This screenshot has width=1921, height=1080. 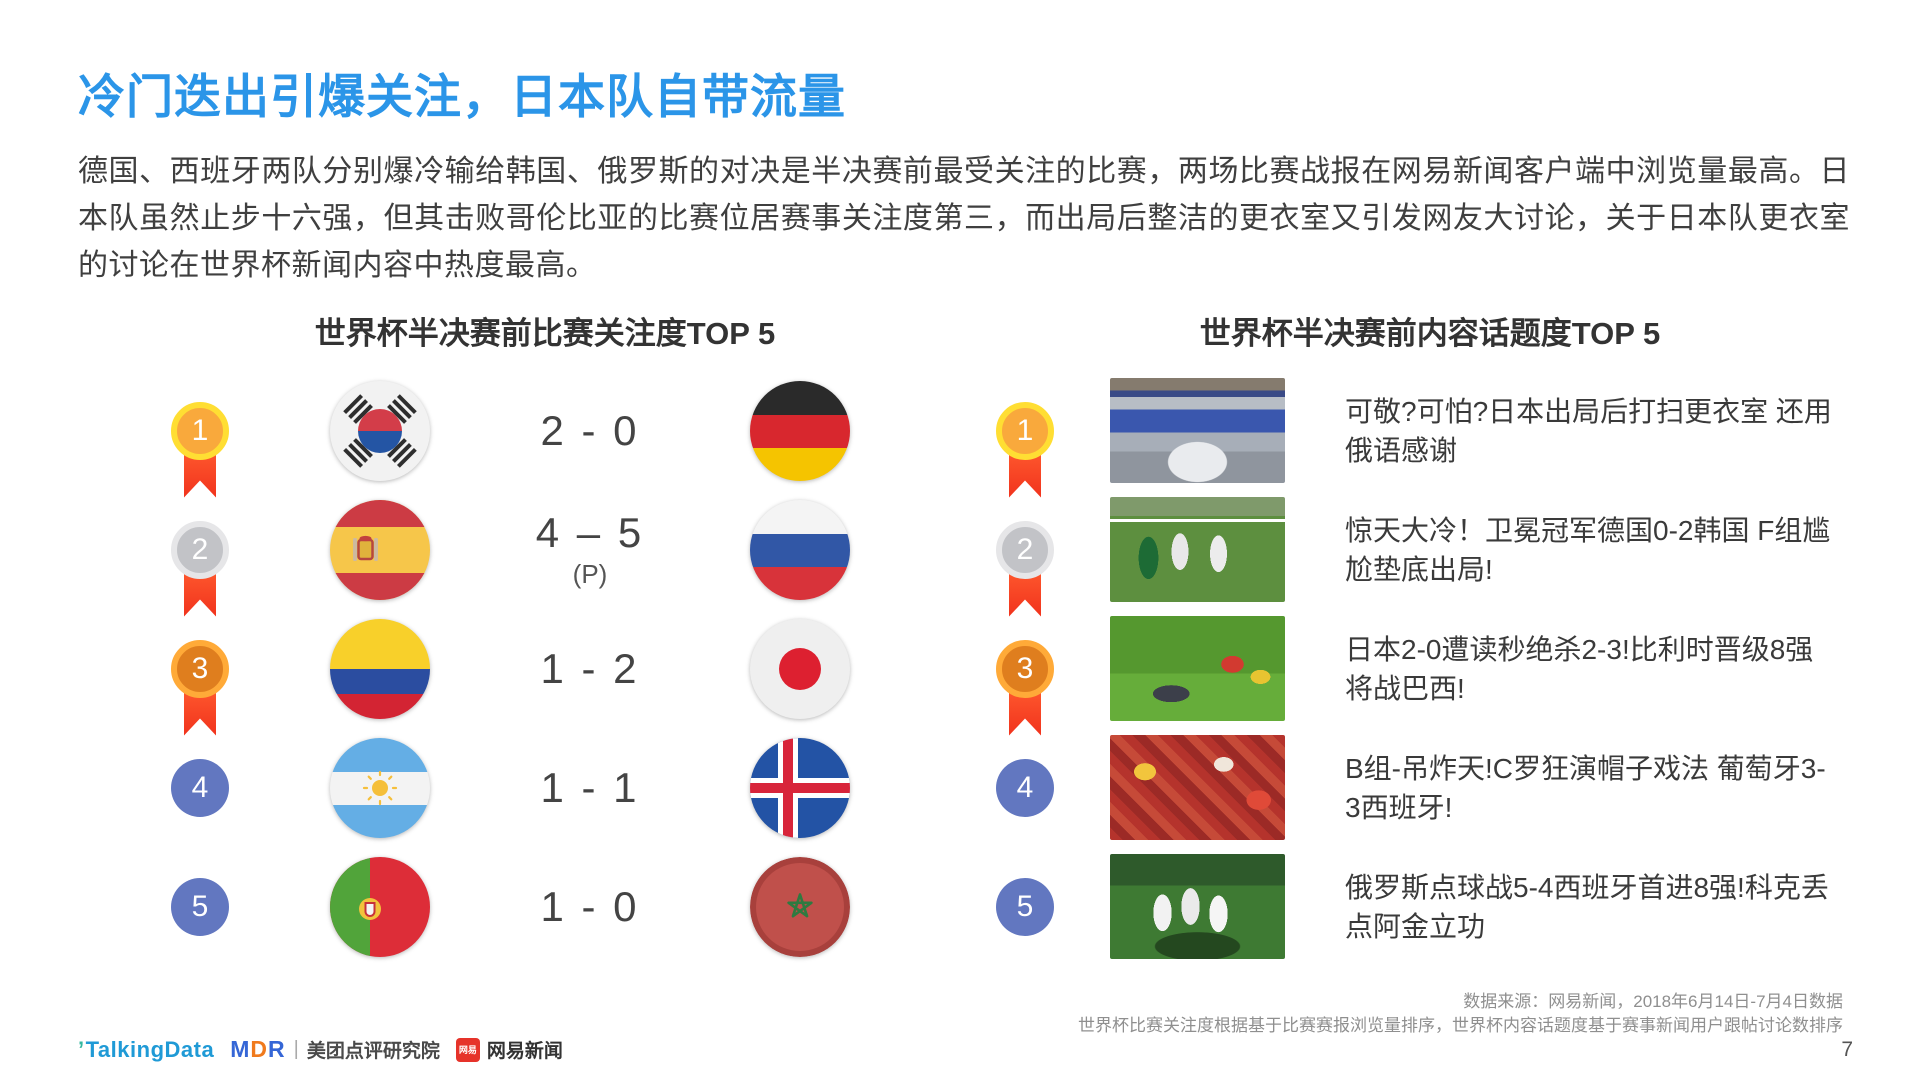 What do you see at coordinates (150, 1049) in the screenshot?
I see `talkingdata-wordmark: TalkingData` at bounding box center [150, 1049].